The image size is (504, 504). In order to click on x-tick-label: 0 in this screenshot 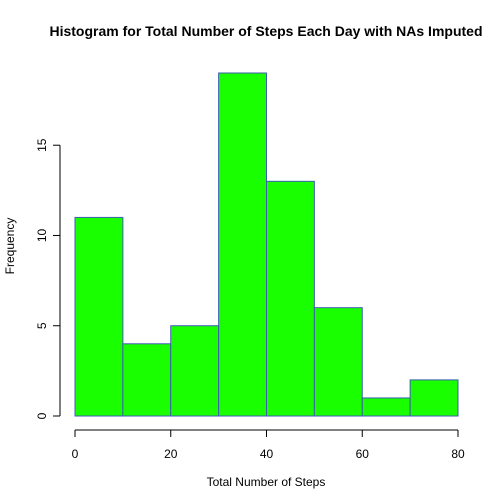, I will do `click(75, 454)`.